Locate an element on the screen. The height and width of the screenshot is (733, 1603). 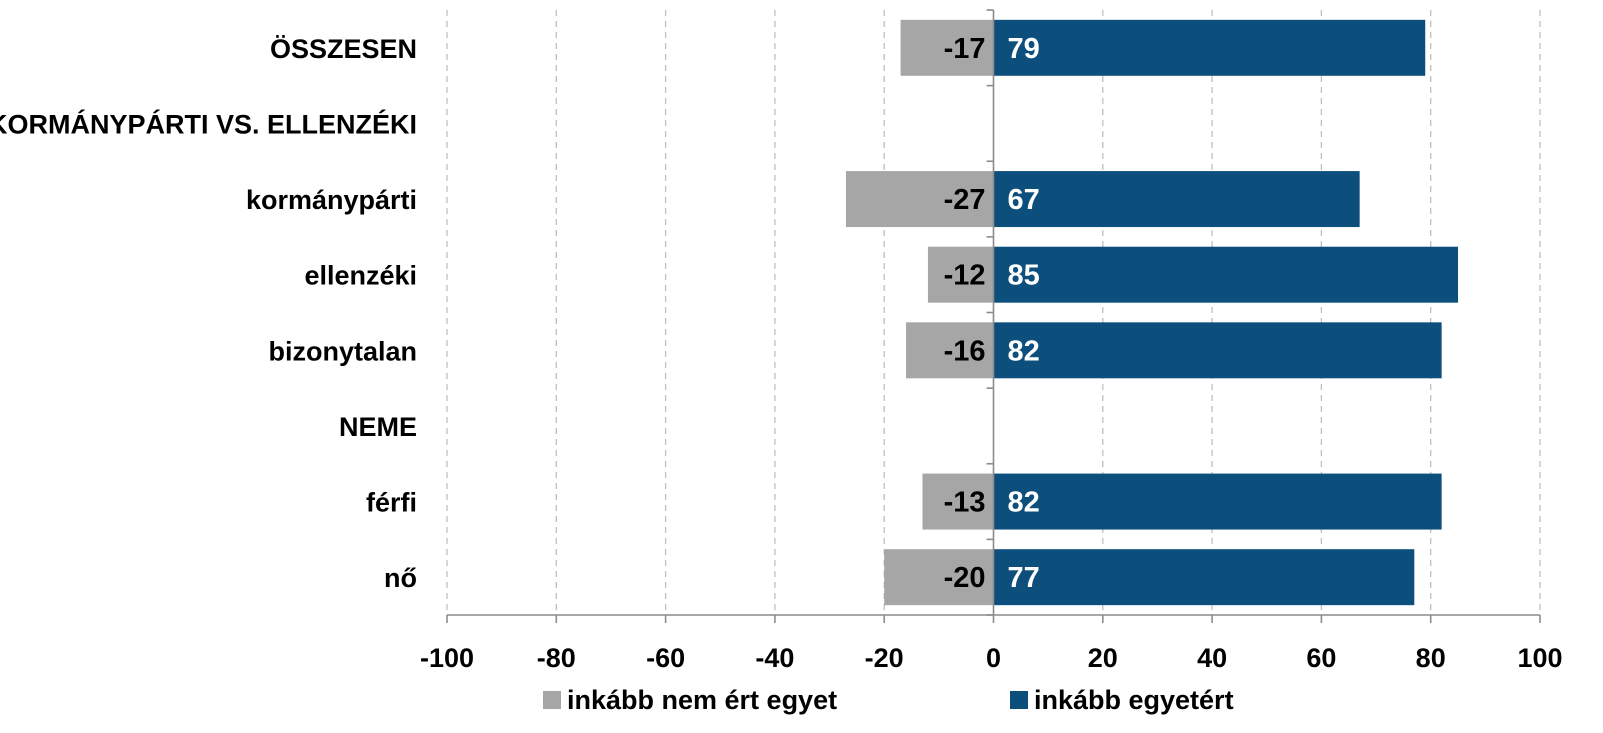
x-tick-label: -80 is located at coordinates (556, 658).